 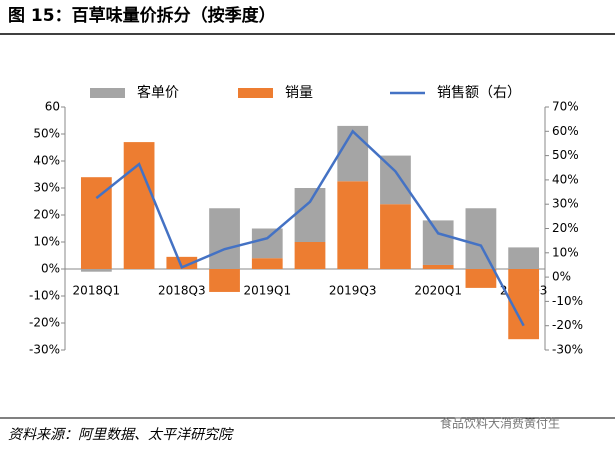 I want to click on y-tick-label: 50%, so click(x=46, y=134).